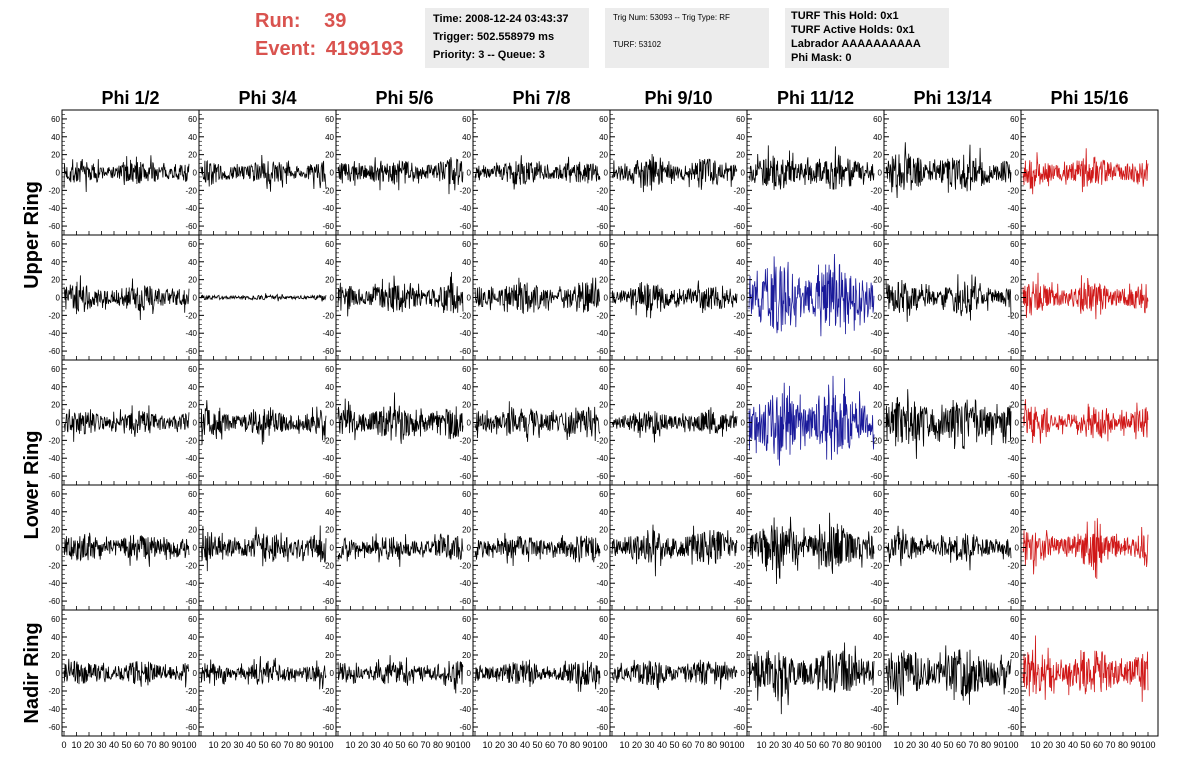 The width and height of the screenshot is (1196, 772). Describe the element at coordinates (325, 745) in the screenshot. I see `x-tick-label: 100` at that location.